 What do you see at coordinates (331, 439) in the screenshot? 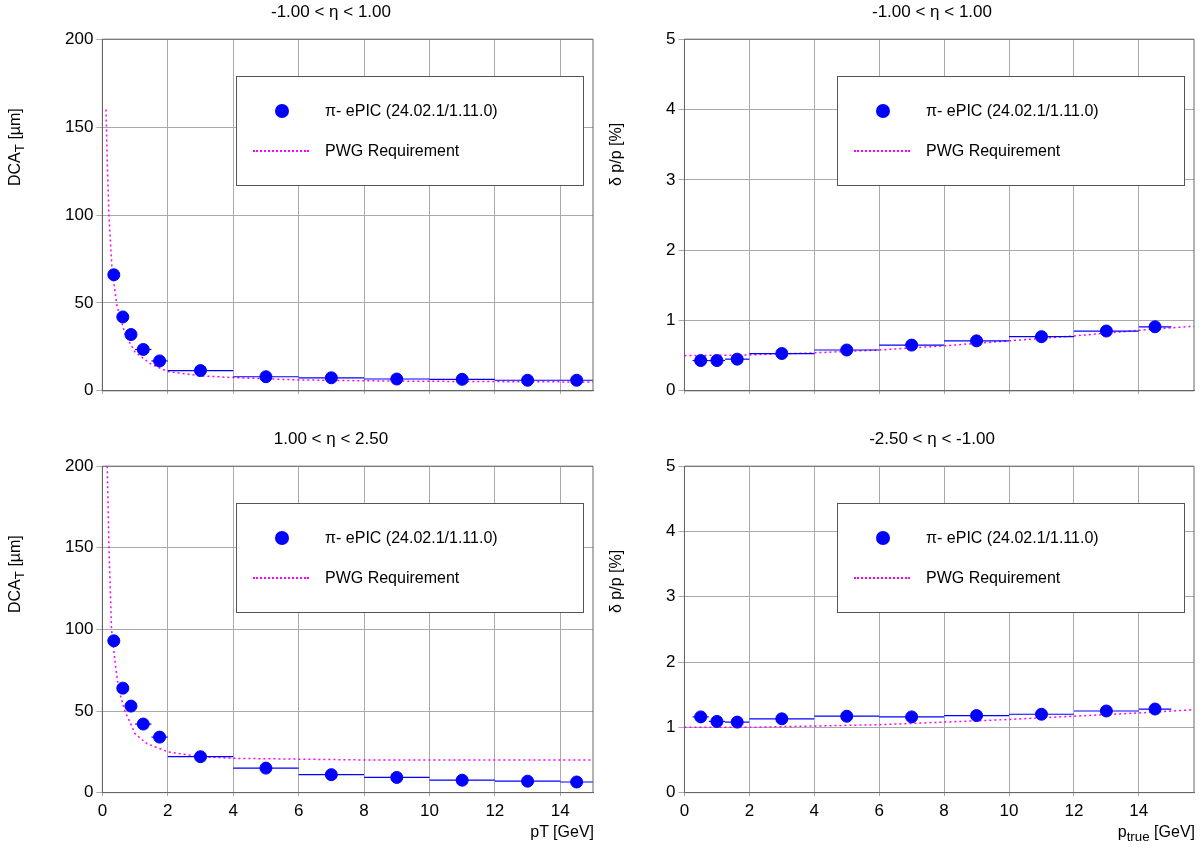
I see `chart-title: 1.00 < η < 2.50` at bounding box center [331, 439].